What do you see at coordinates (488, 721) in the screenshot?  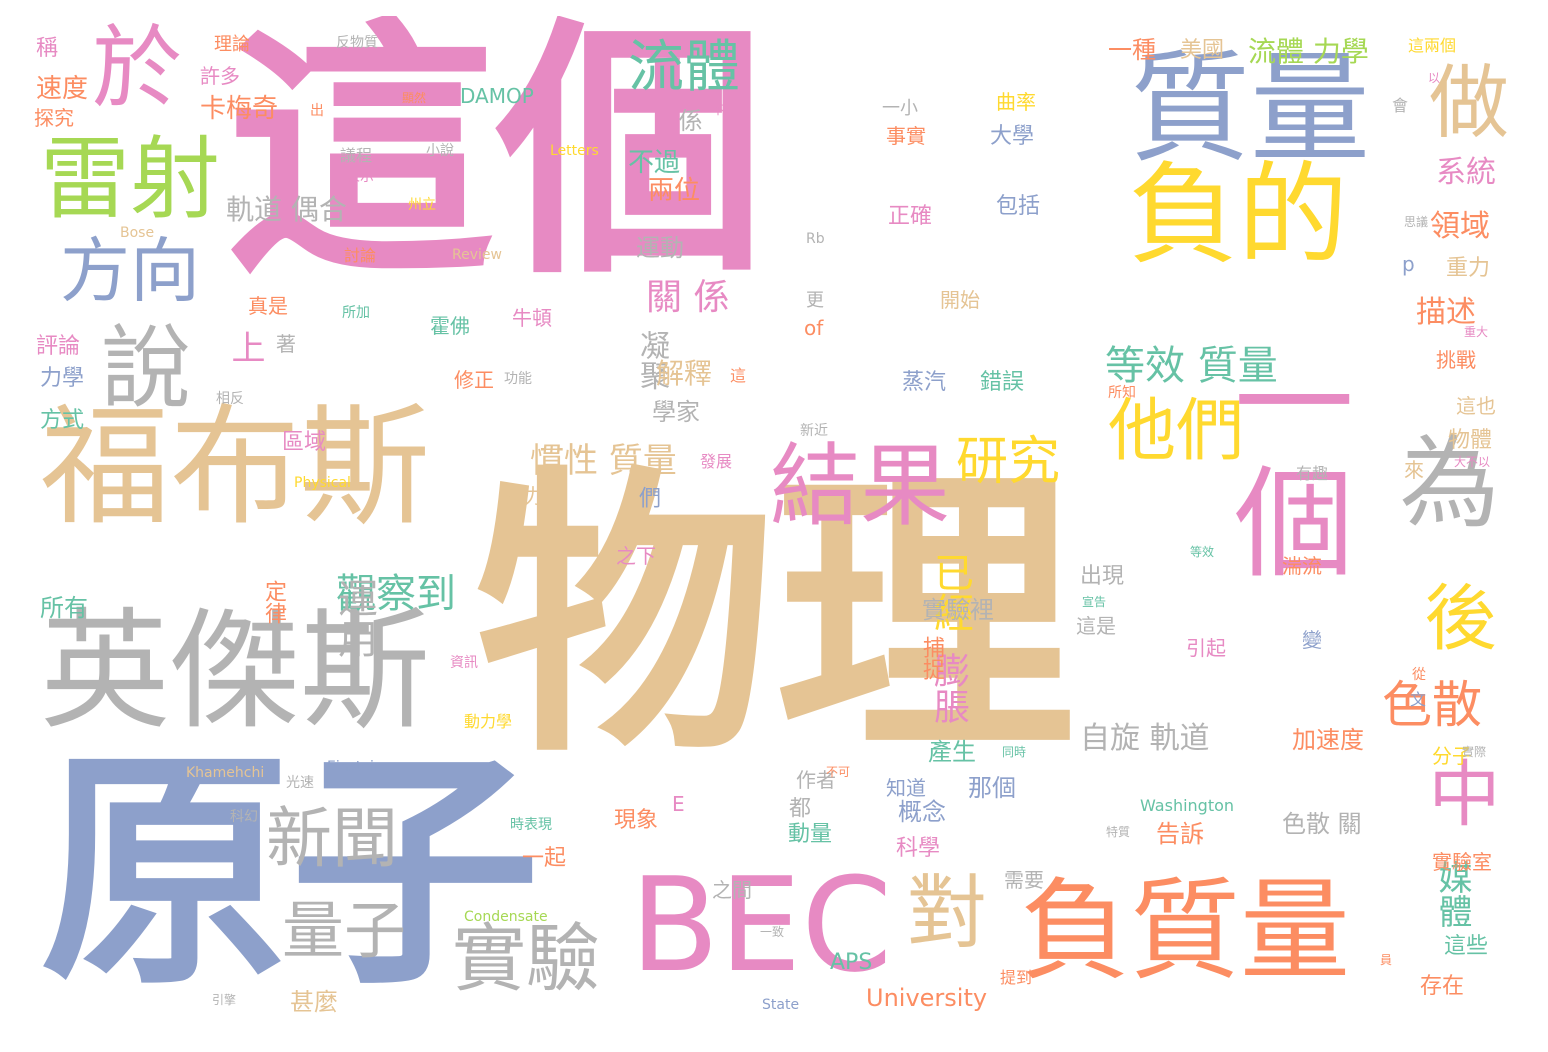 I see `word: 動力學` at bounding box center [488, 721].